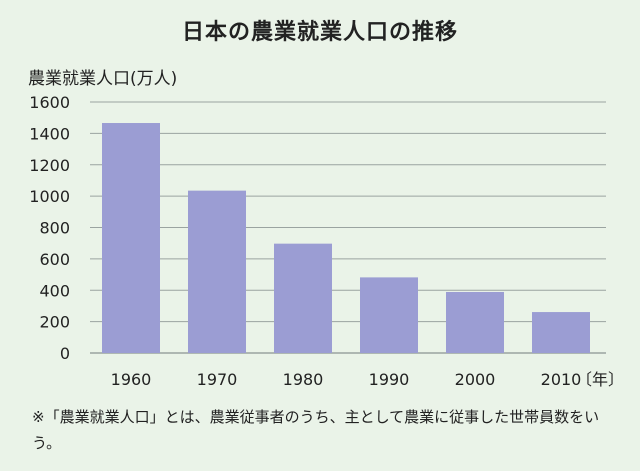  Describe the element at coordinates (49, 102) in the screenshot. I see `y-tick-label: 1600` at that location.